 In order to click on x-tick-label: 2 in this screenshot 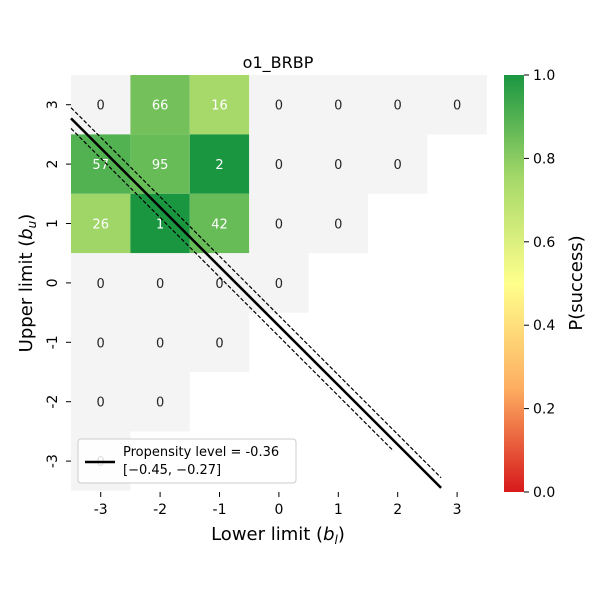, I will do `click(397, 510)`.